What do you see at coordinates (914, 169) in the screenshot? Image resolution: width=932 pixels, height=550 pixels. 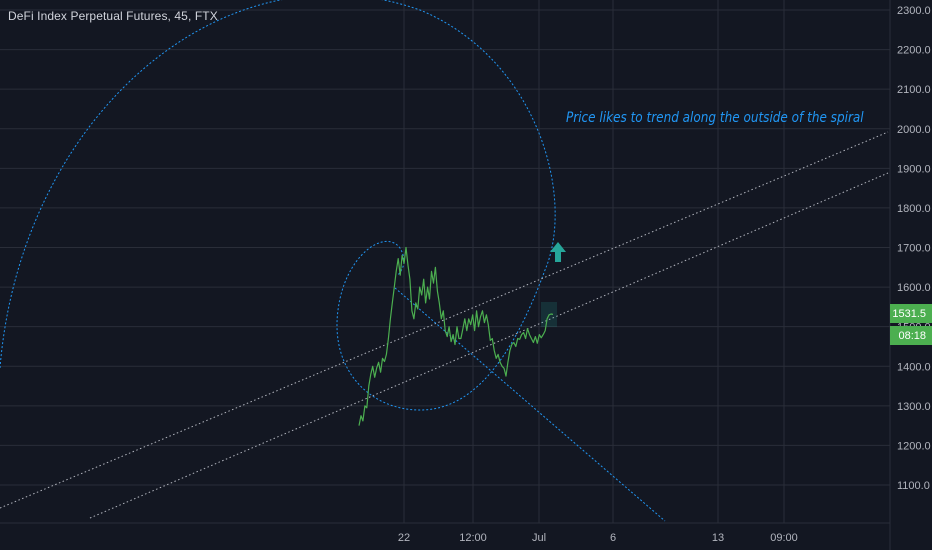 I see `price-tick-label: 1900.0` at bounding box center [914, 169].